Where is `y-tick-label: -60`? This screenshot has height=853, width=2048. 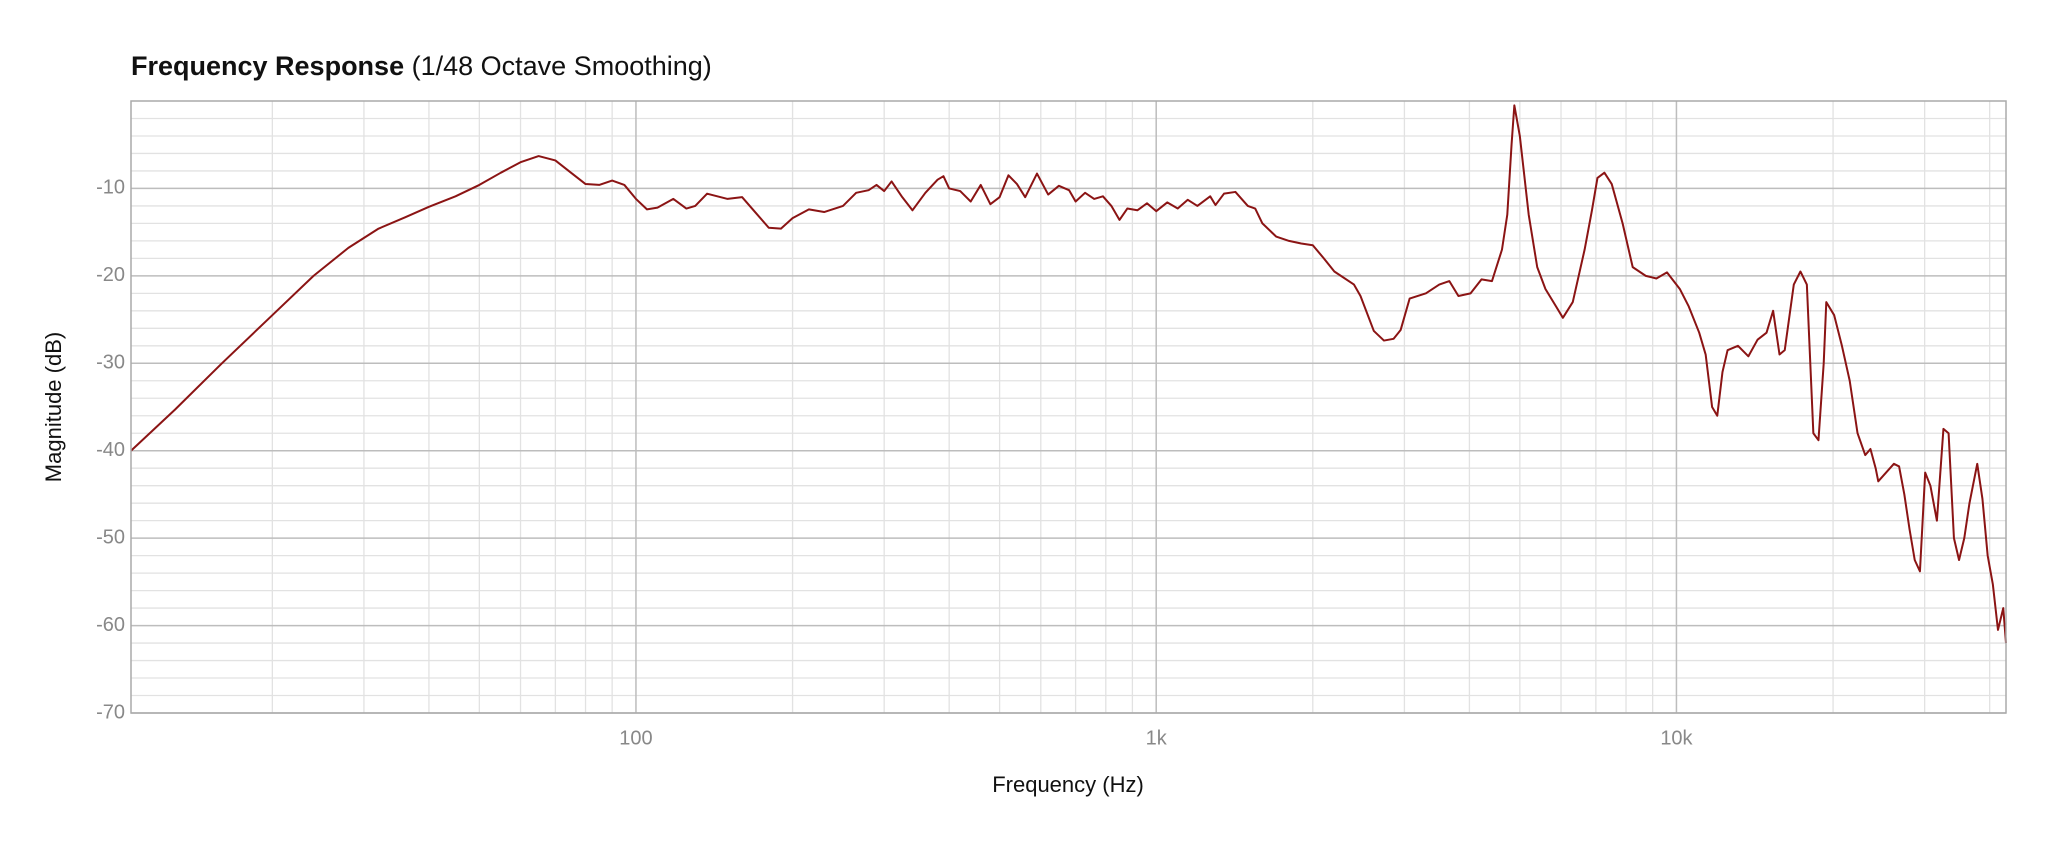
y-tick-label: -60 is located at coordinates (110, 625).